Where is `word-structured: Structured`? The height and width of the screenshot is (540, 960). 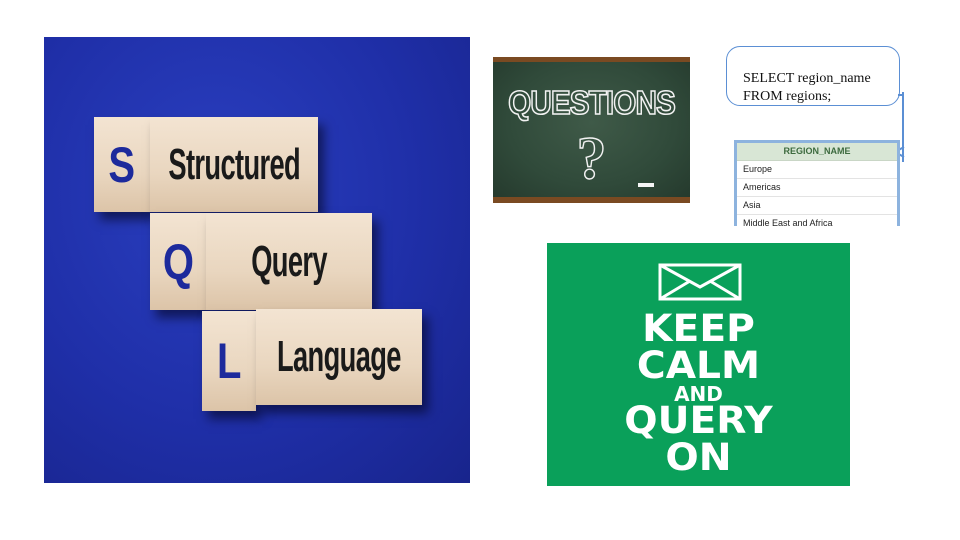
word-structured: Structured is located at coordinates (234, 164).